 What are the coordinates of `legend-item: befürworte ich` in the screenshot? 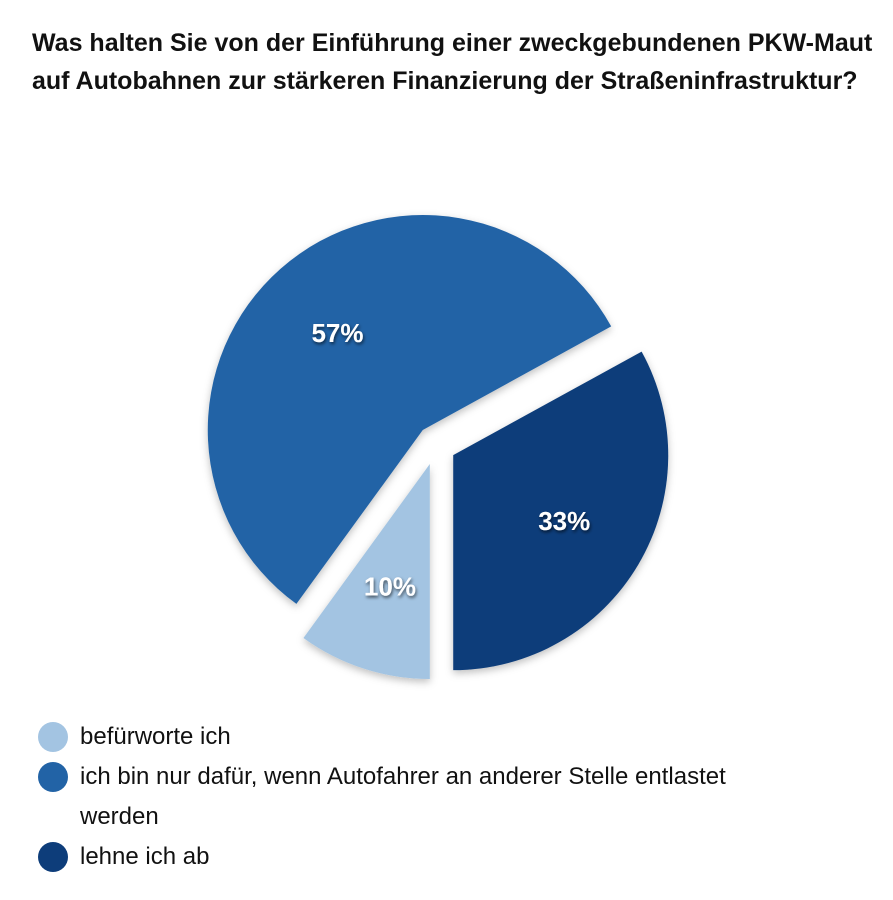 It's located at (438, 737).